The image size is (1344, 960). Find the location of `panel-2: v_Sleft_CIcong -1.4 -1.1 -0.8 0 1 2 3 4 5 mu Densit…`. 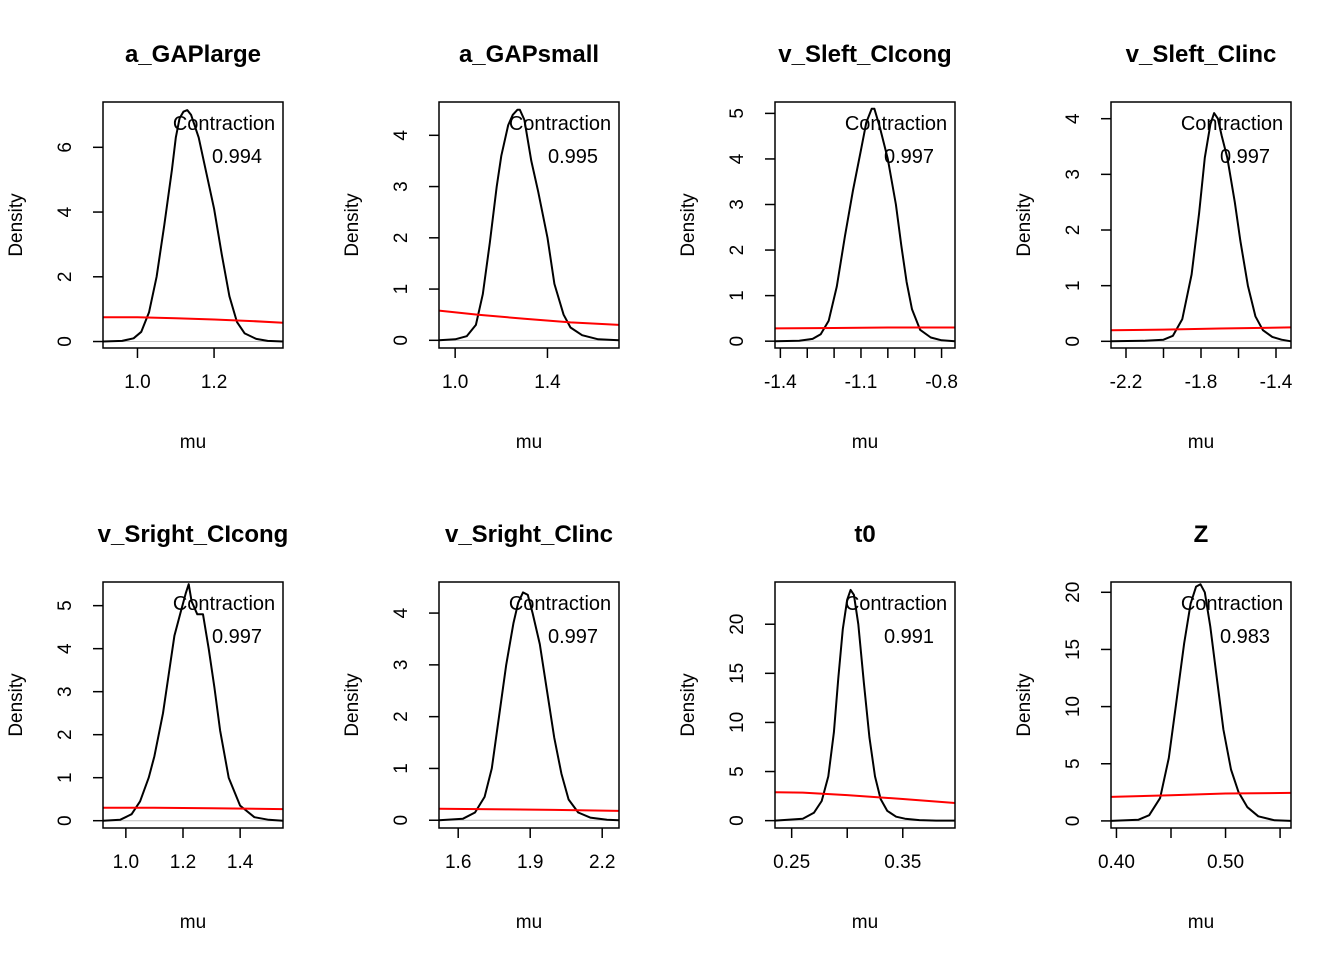

panel-2: v_Sleft_CIcong -1.4 -1.1 -0.8 0 1 2 3 4 5 mu Densit… is located at coordinates (818, 247).